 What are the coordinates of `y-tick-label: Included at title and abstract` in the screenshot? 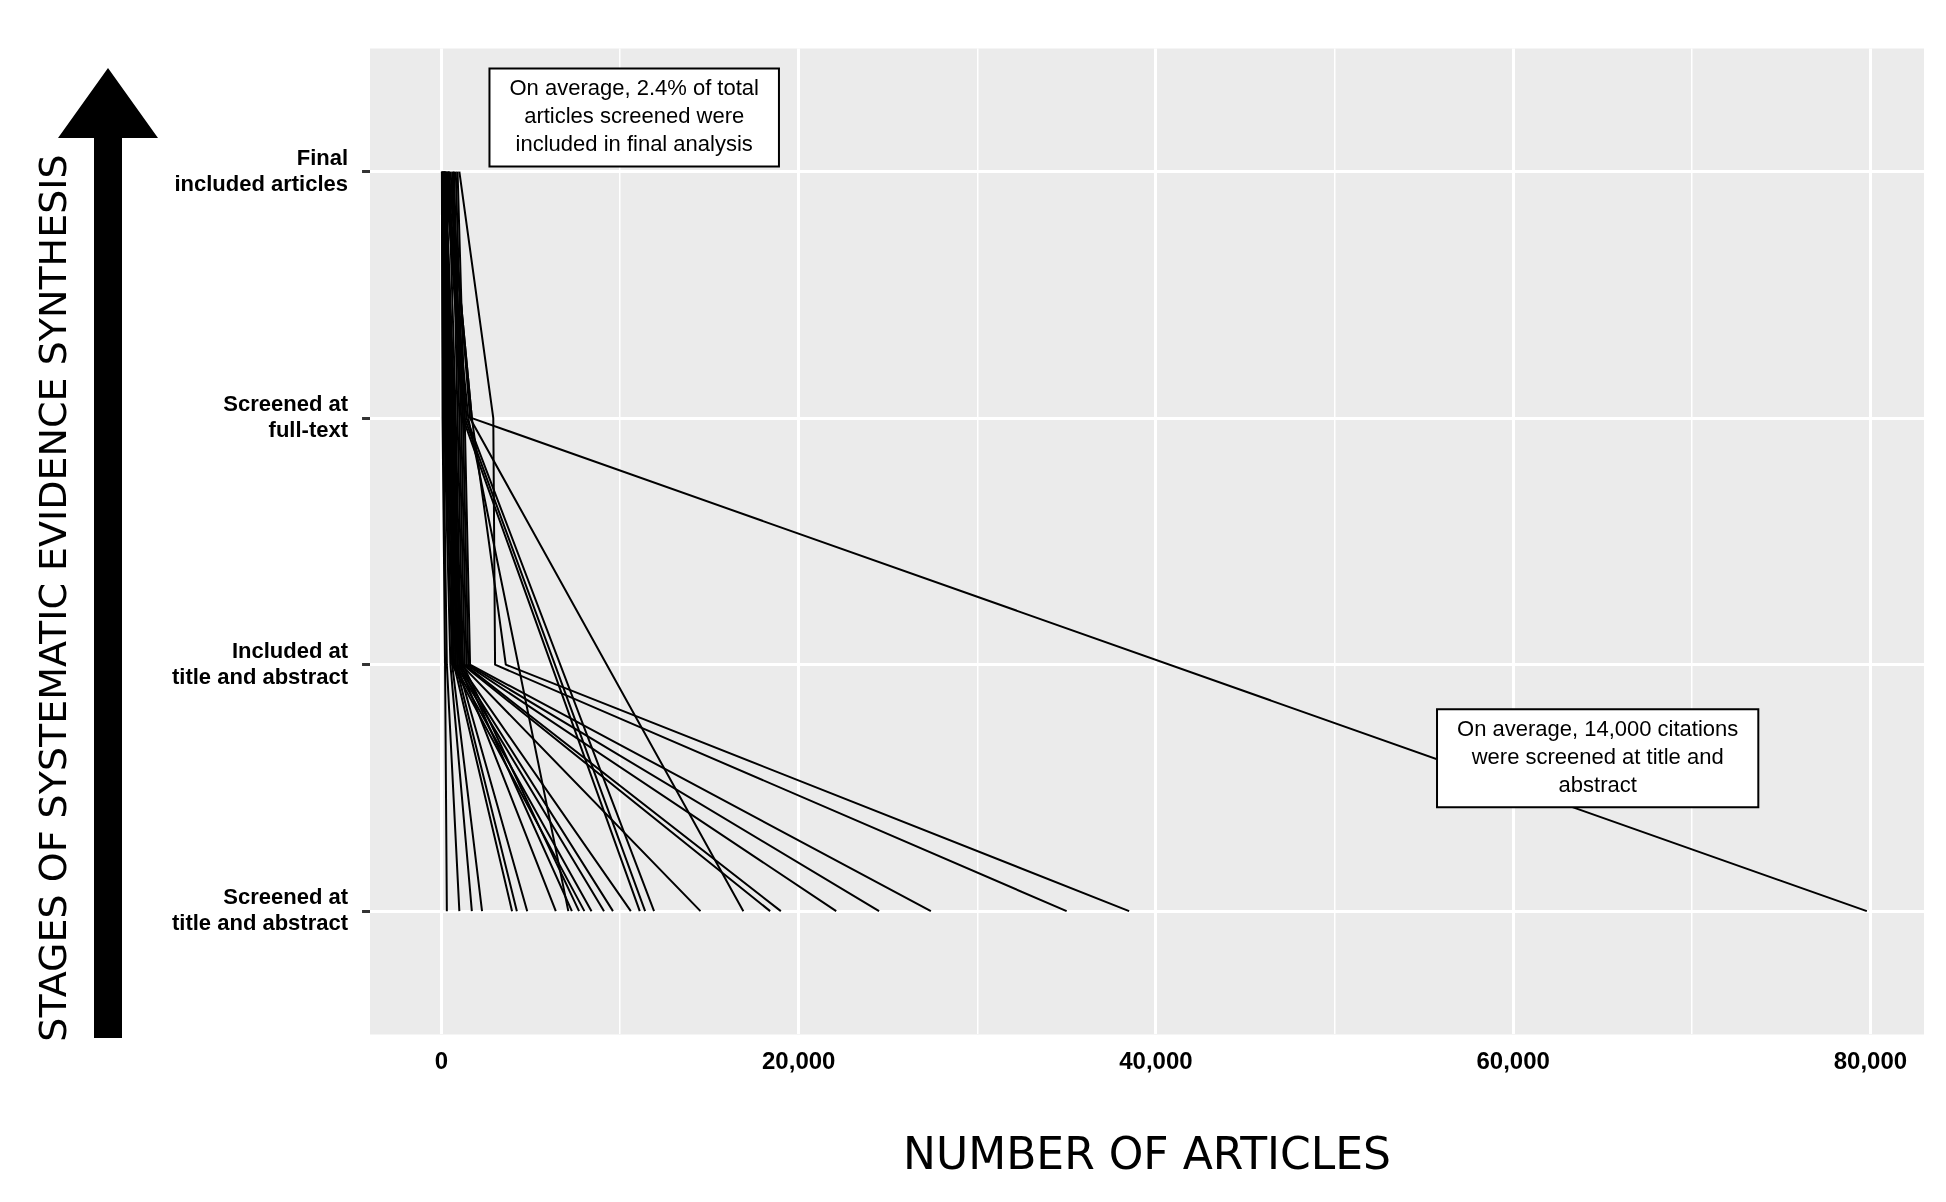 It's located at (260, 663).